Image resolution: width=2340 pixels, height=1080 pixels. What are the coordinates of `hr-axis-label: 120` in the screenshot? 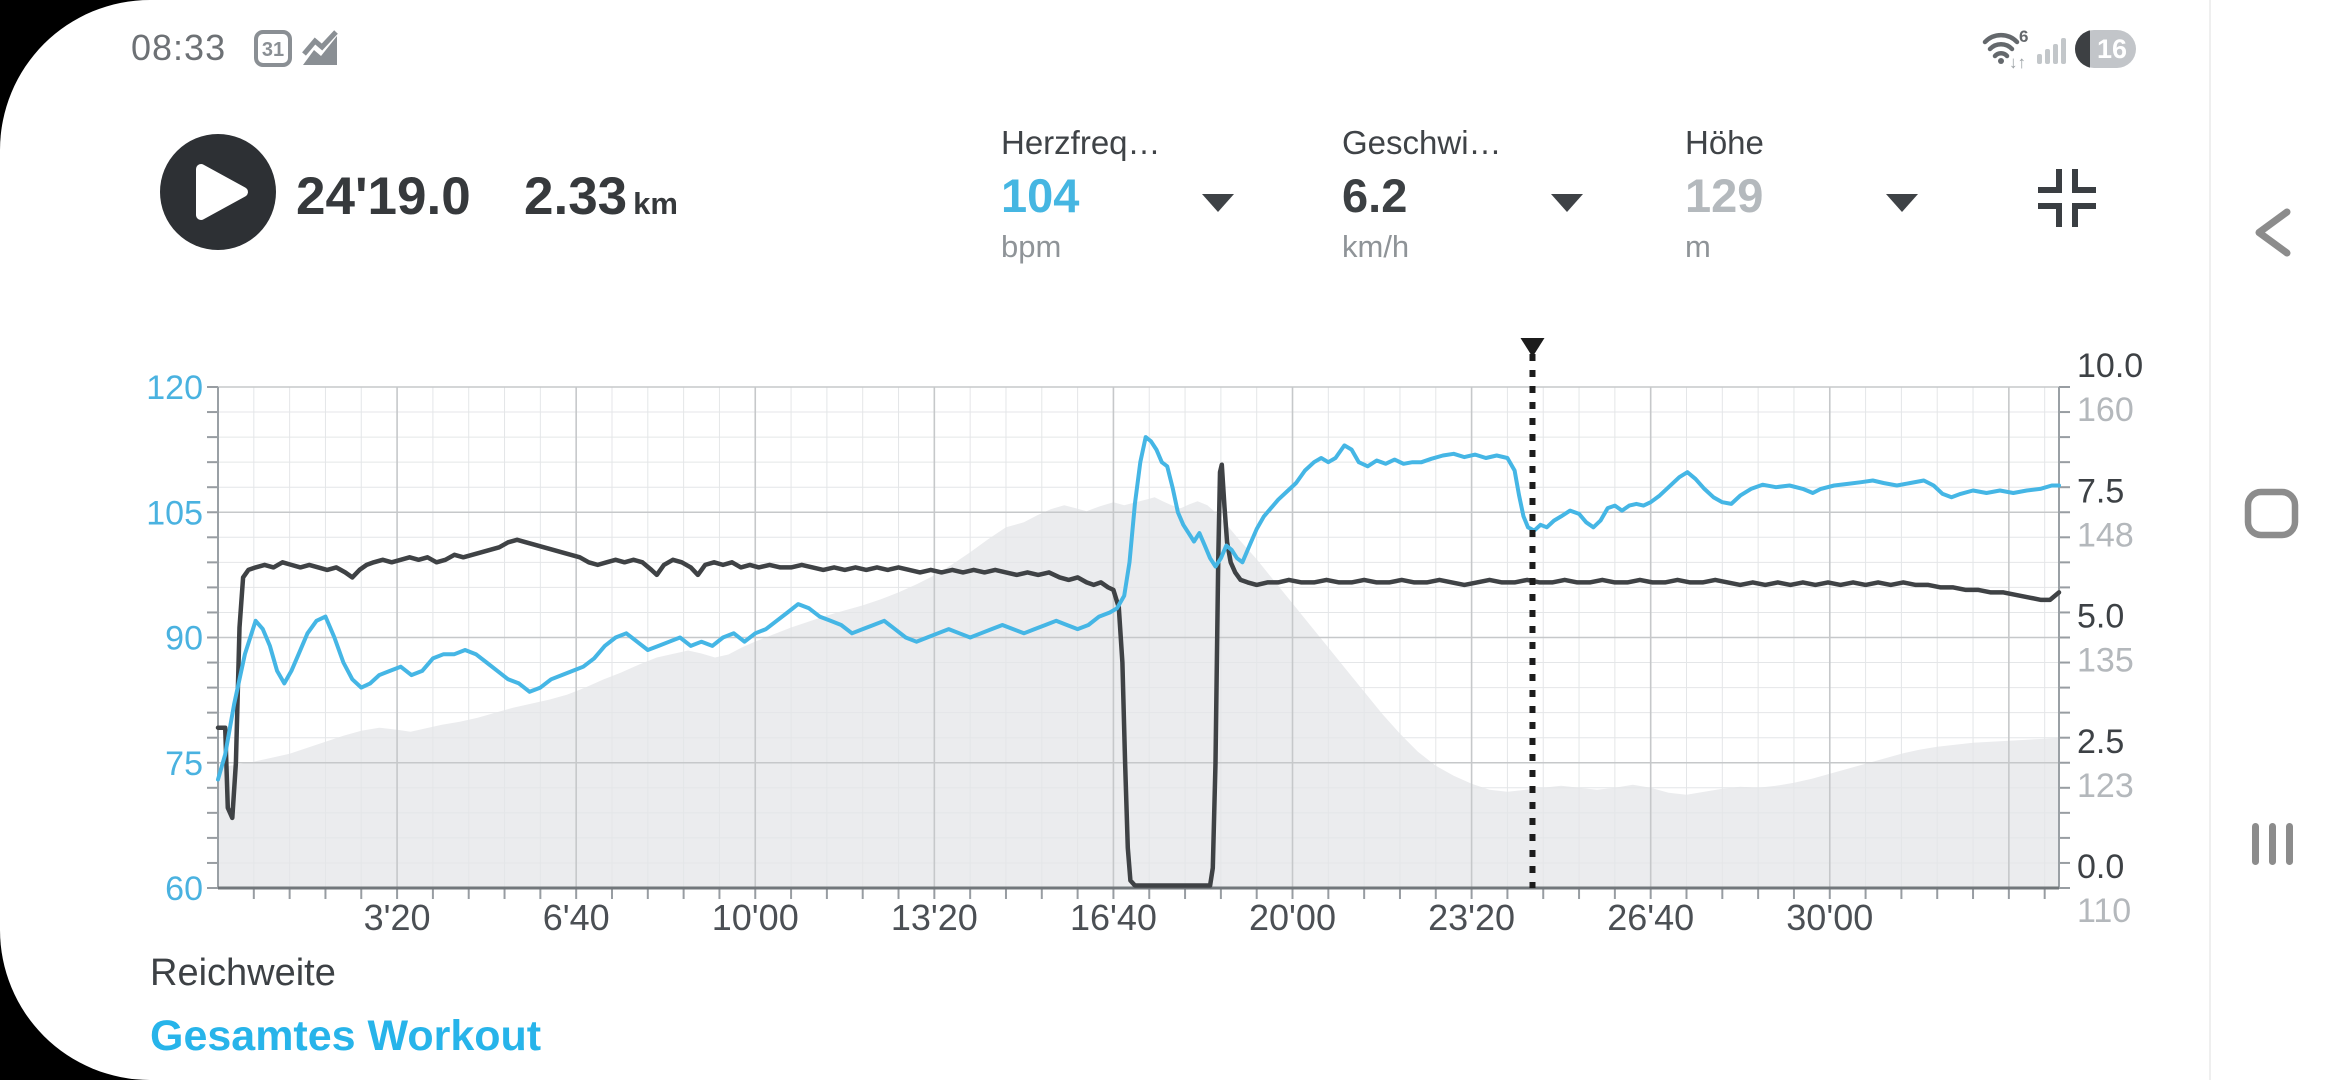 It's located at (174, 388).